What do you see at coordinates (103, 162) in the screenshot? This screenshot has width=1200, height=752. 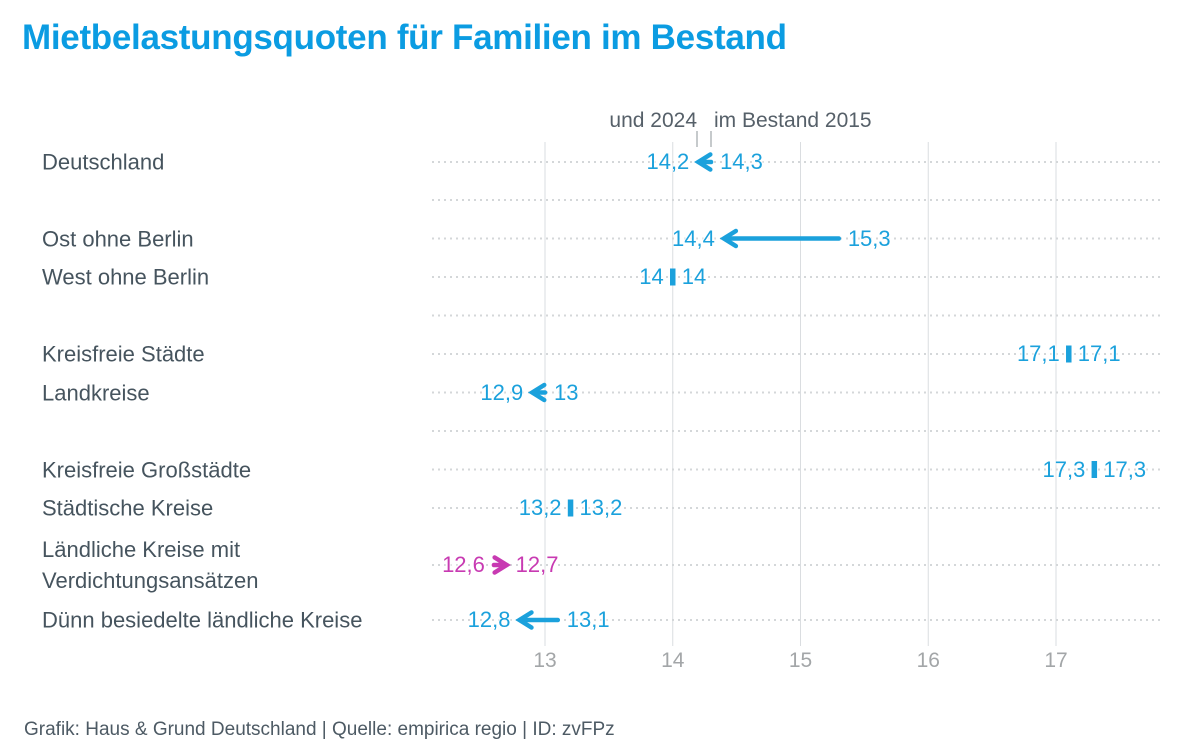 I see `category-label: Deutschland` at bounding box center [103, 162].